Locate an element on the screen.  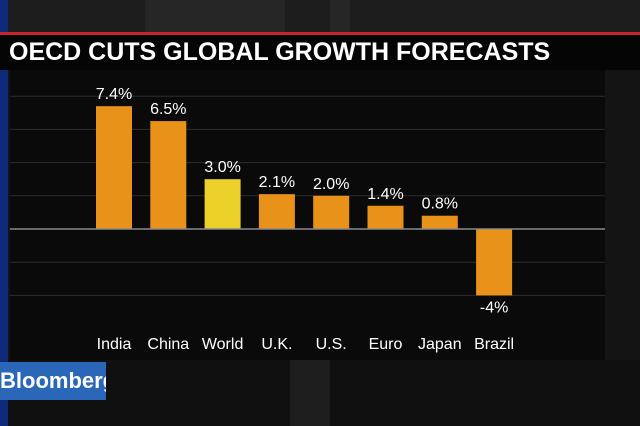
x-tick-label: U.K. is located at coordinates (276, 344).